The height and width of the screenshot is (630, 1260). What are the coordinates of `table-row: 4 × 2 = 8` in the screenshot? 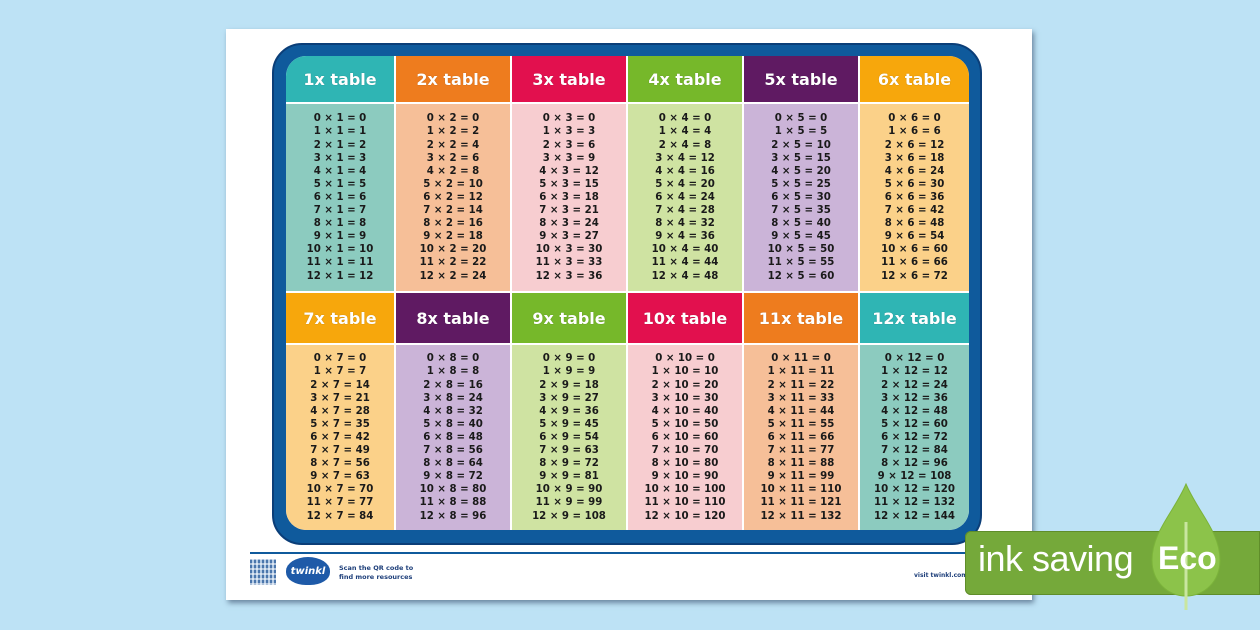 It's located at (453, 171).